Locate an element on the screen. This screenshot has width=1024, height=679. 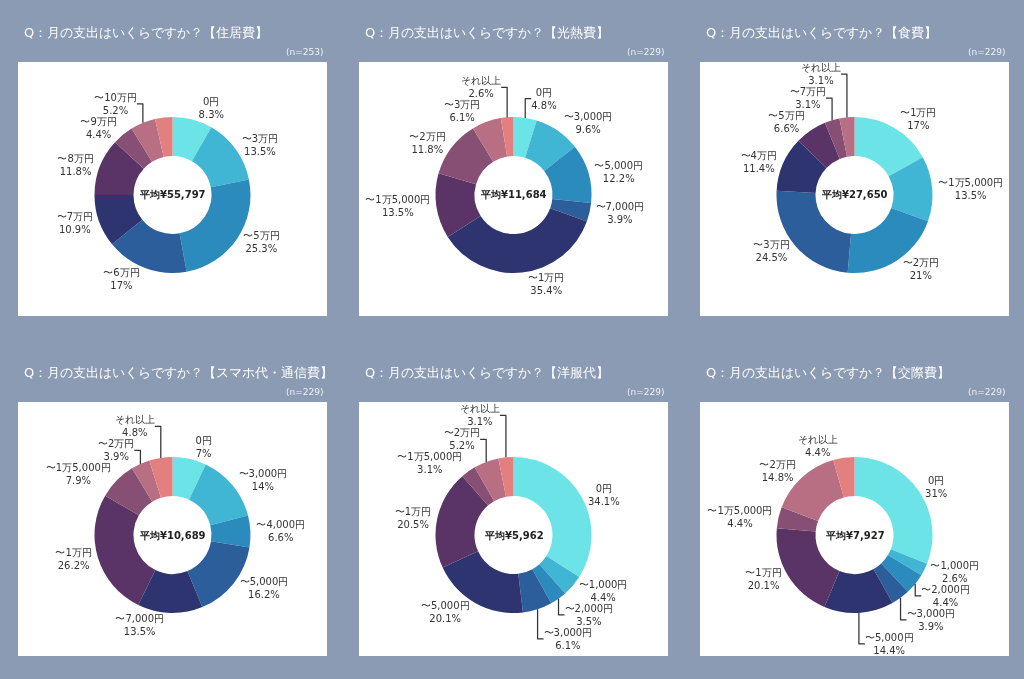
data-label: 6.1% is located at coordinates (462, 118).